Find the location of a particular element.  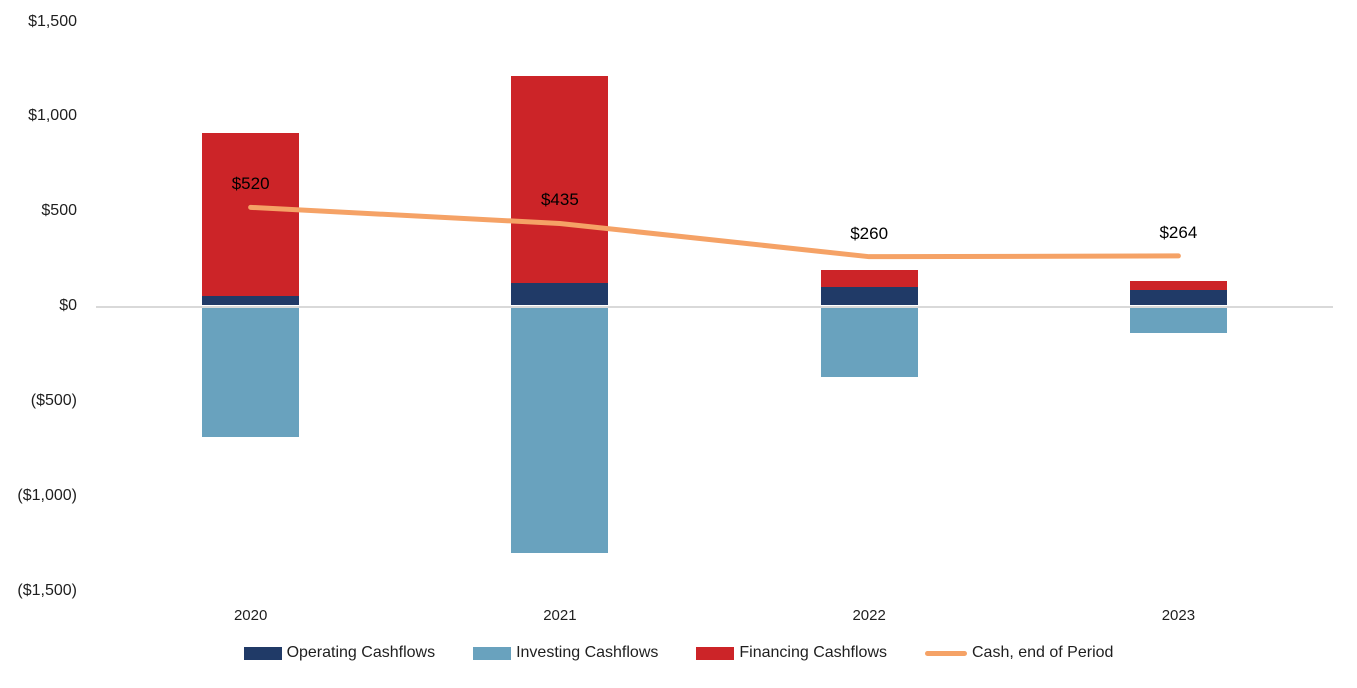

y-axis-tick-500: $500 is located at coordinates (59, 211).